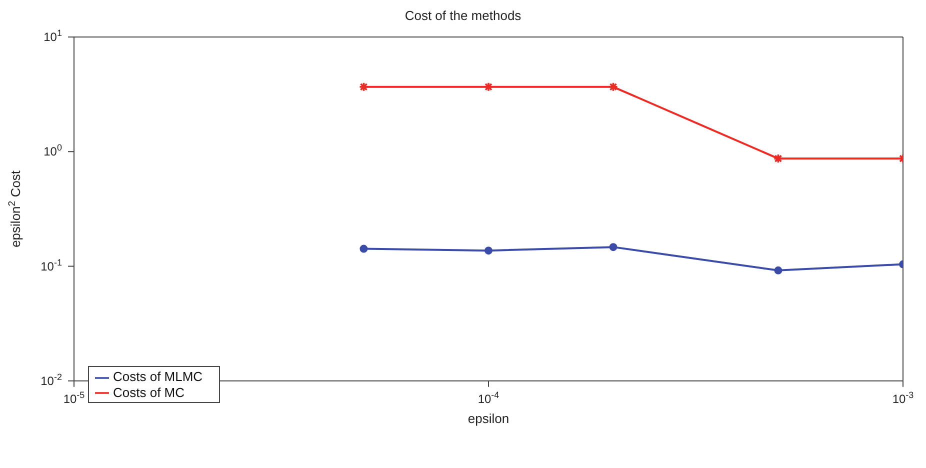 This screenshot has width=926, height=468. I want to click on legend-label: Costs of MC, so click(149, 392).